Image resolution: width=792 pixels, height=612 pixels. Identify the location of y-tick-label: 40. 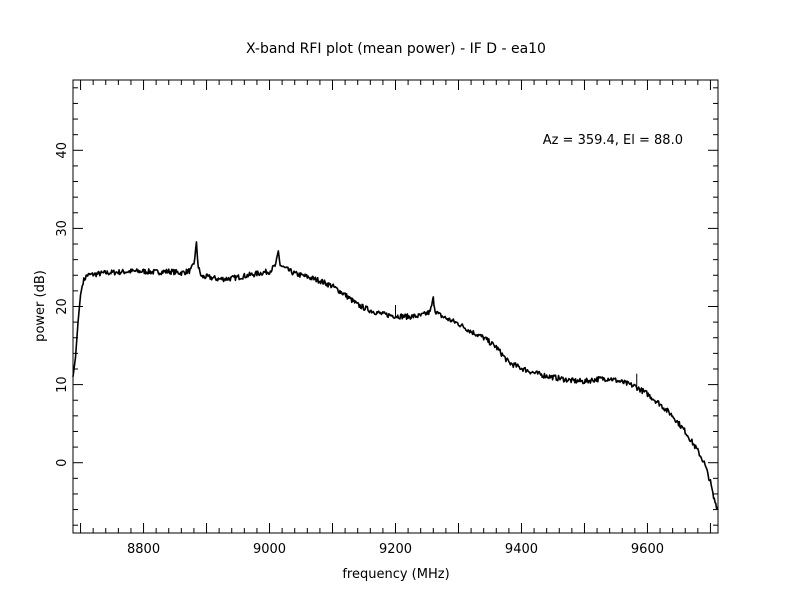
(62, 150).